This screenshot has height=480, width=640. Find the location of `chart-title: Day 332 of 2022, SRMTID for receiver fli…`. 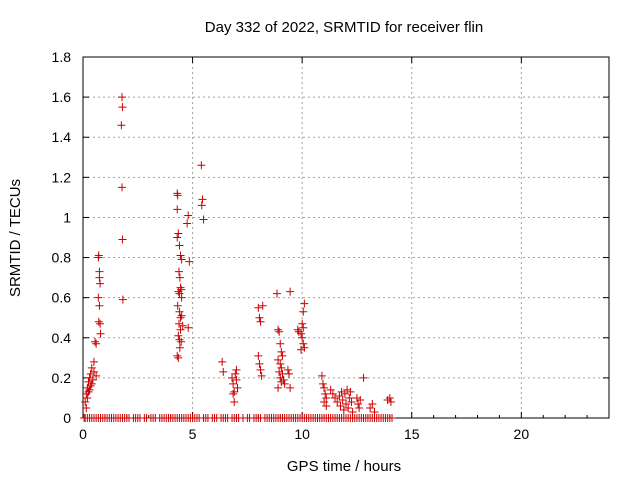

chart-title: Day 332 of 2022, SRMTID for receiver fli… is located at coordinates (344, 27).